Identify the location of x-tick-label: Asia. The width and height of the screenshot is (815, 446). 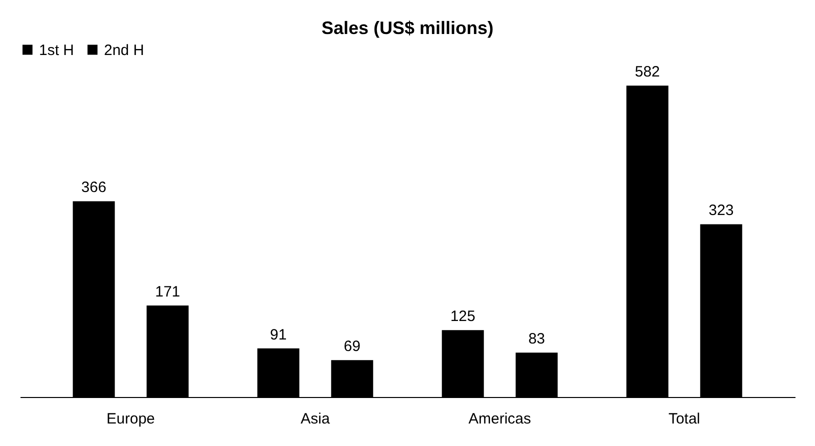
(315, 419).